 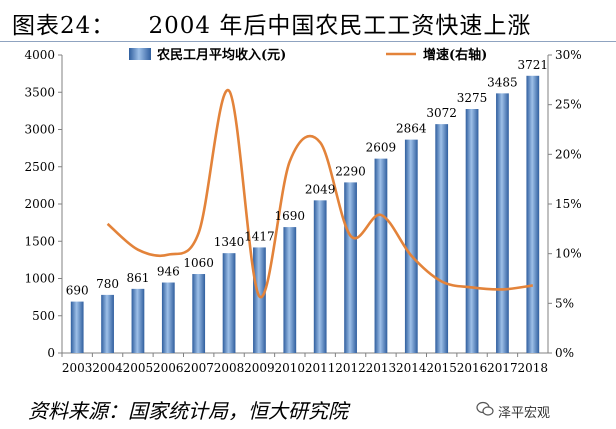 What do you see at coordinates (259, 236) in the screenshot?
I see `bar-value-label: 1417` at bounding box center [259, 236].